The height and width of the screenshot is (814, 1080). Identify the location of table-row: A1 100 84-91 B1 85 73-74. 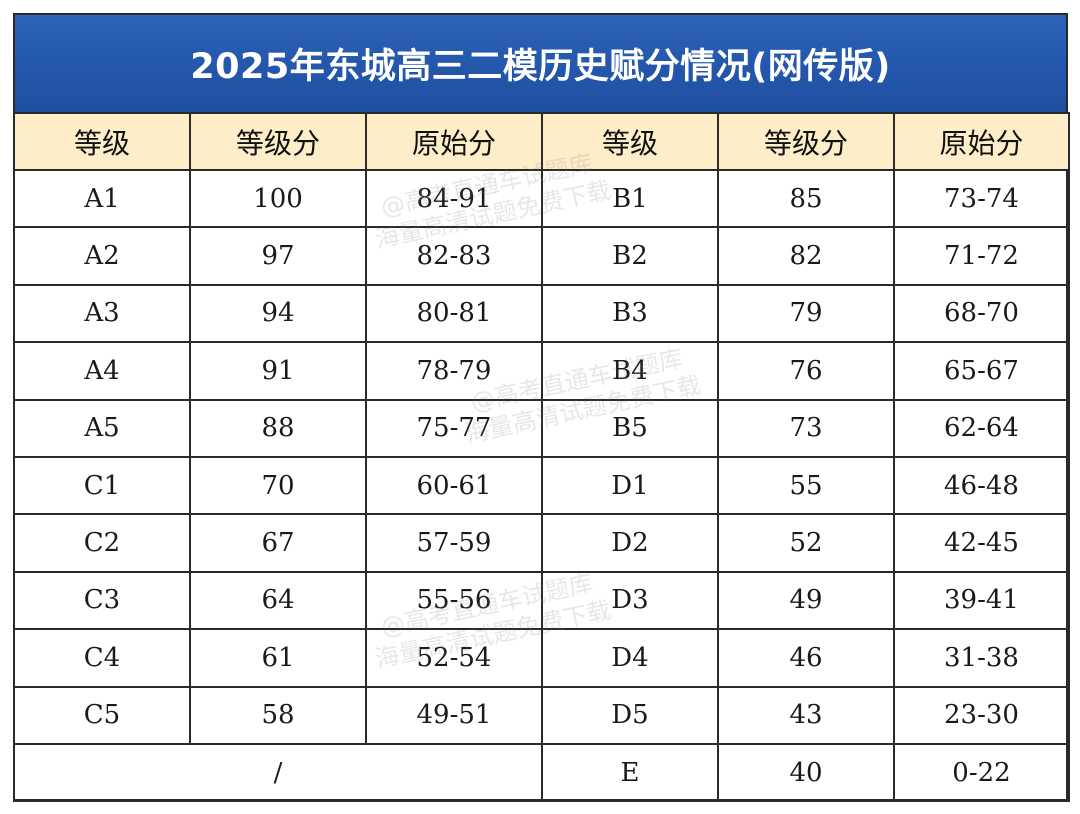
(541, 198).